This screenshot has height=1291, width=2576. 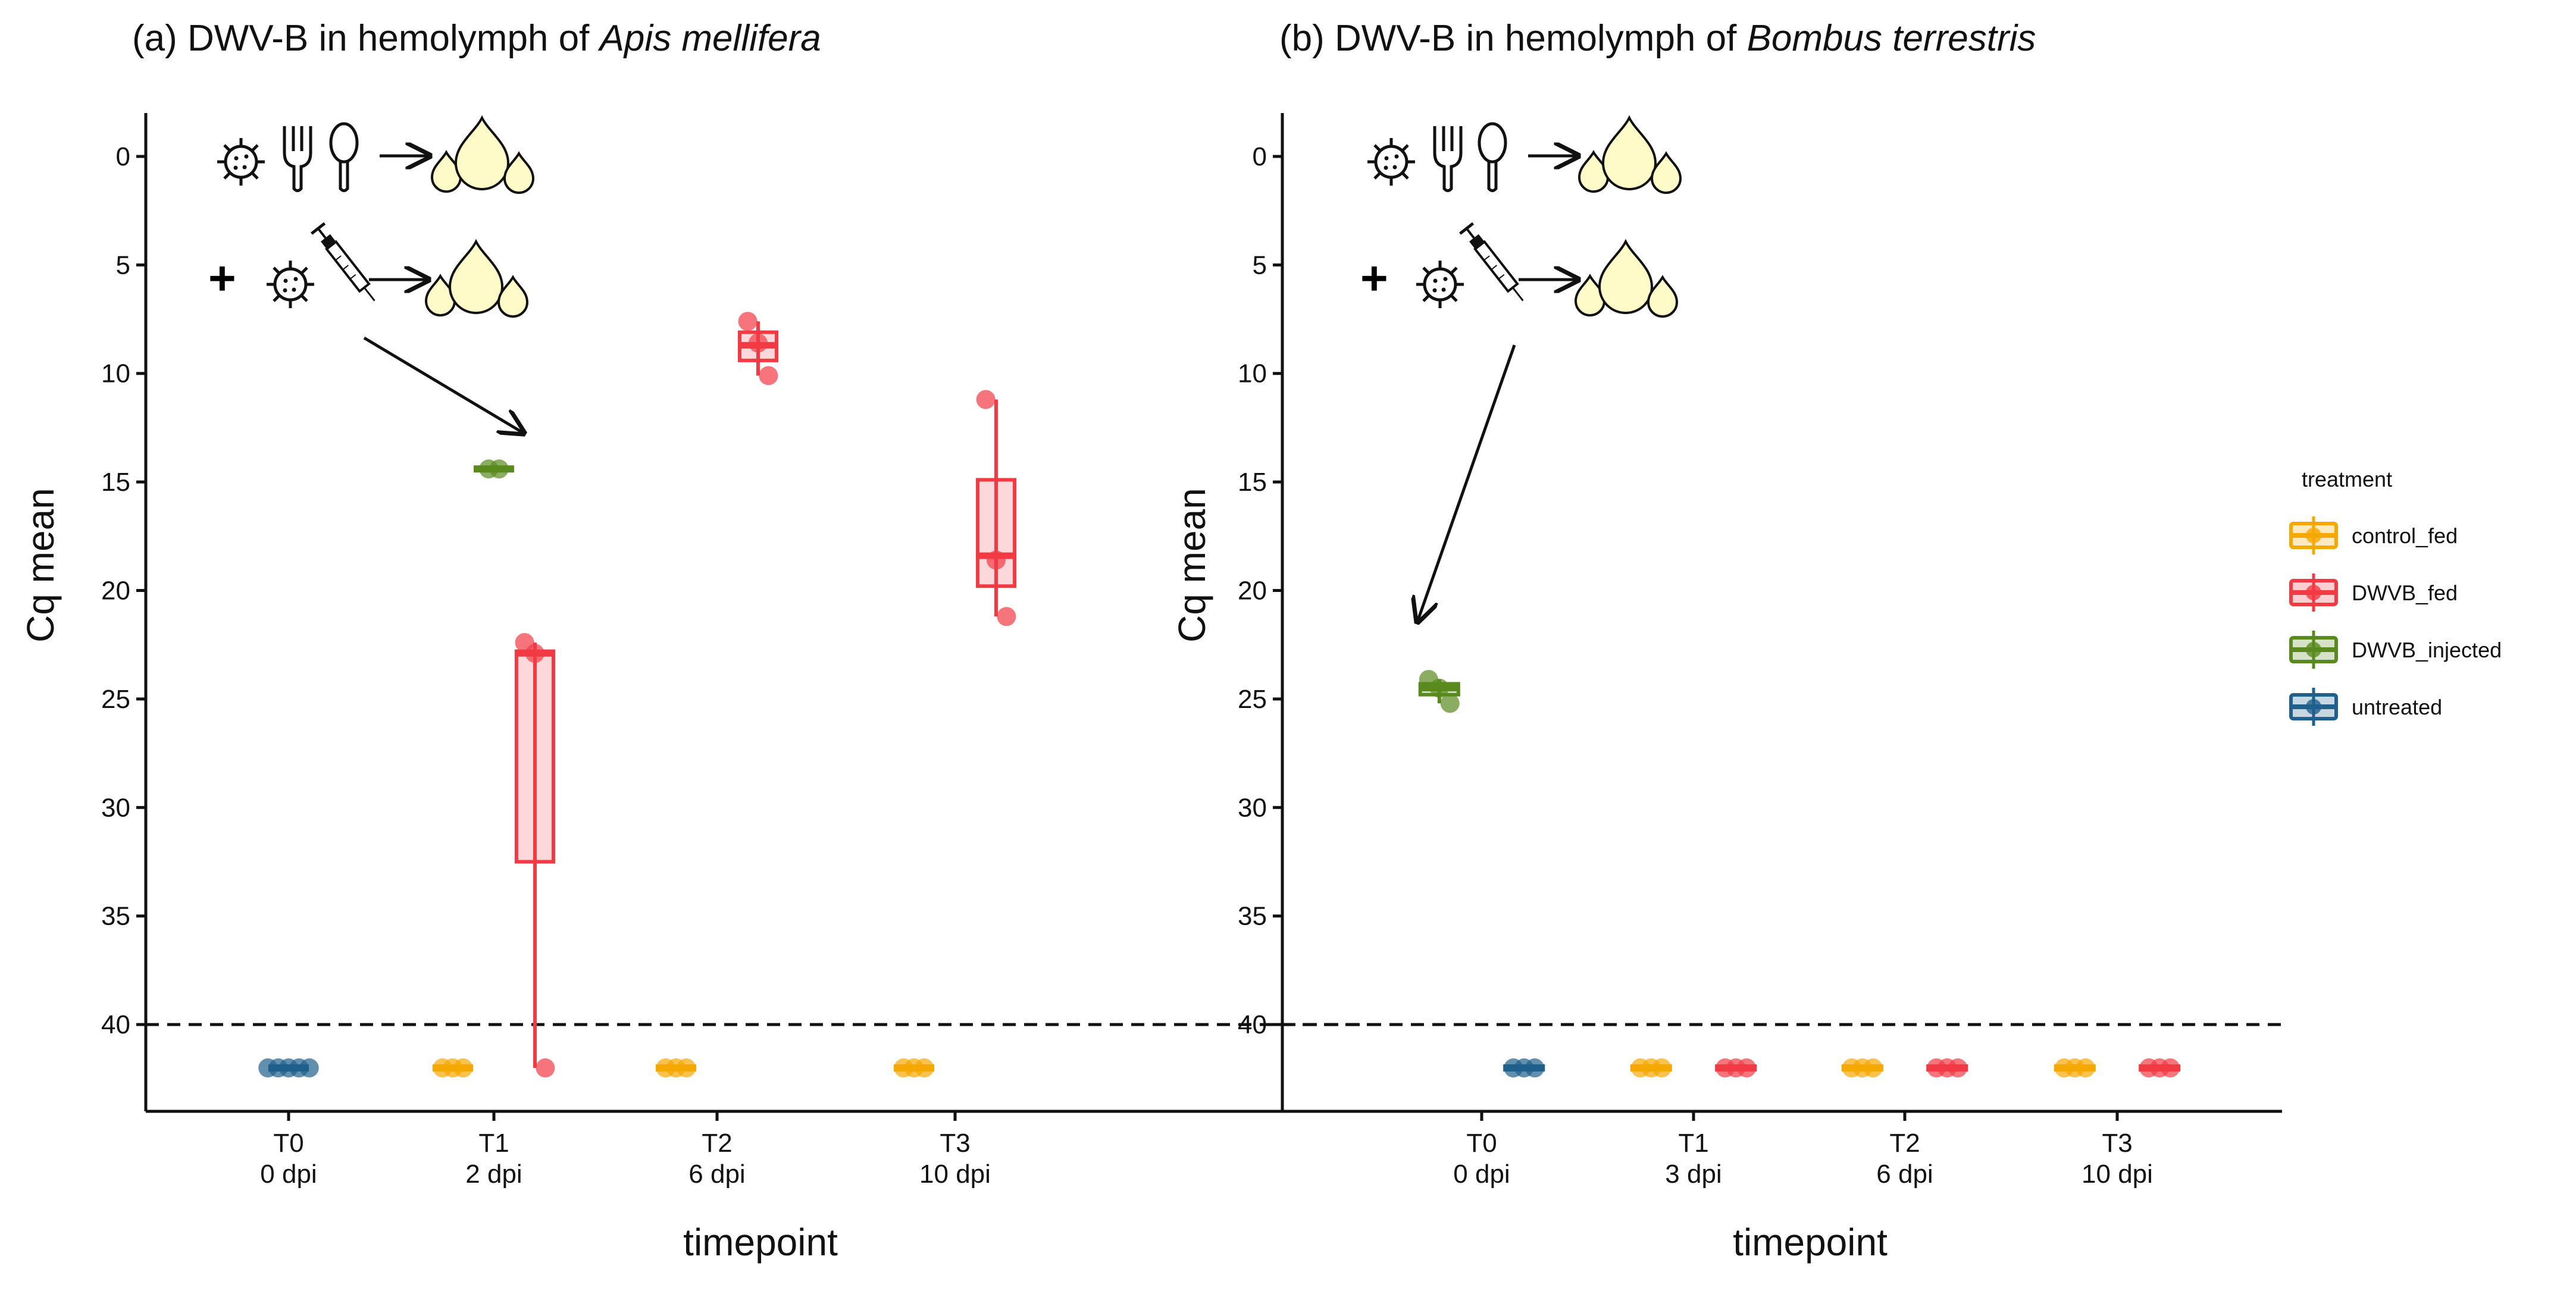 What do you see at coordinates (1191, 565) in the screenshot?
I see `panel-b-ylabel: Cq mean` at bounding box center [1191, 565].